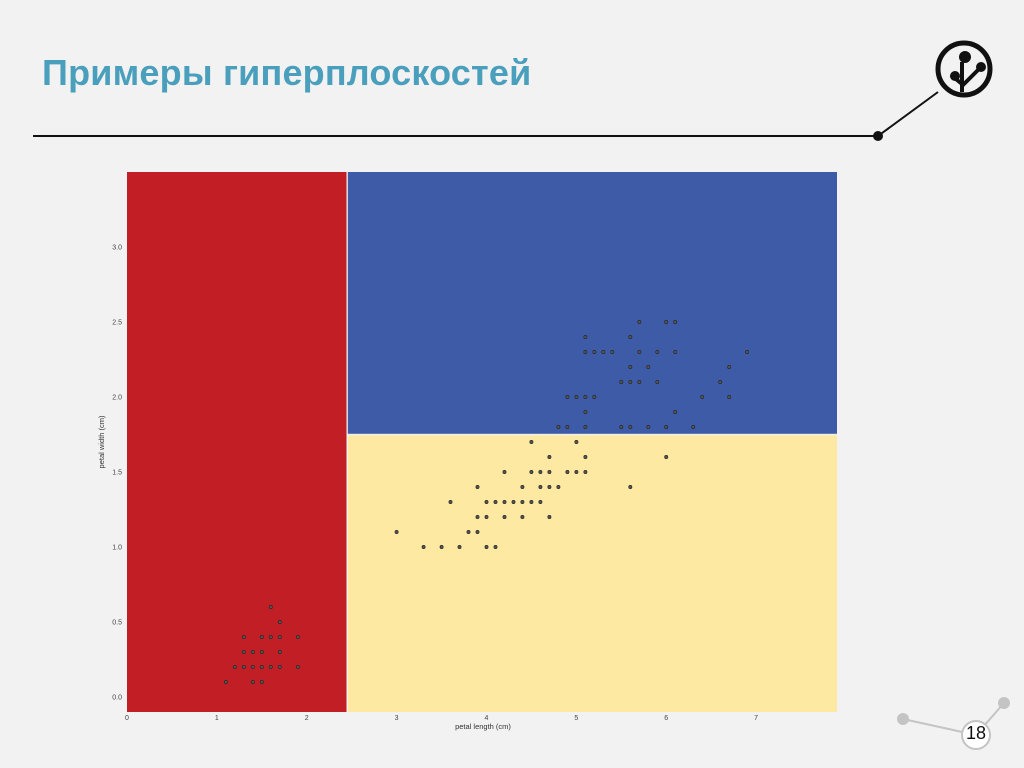  What do you see at coordinates (117, 398) in the screenshot?
I see `y-tick-label: 2.0` at bounding box center [117, 398].